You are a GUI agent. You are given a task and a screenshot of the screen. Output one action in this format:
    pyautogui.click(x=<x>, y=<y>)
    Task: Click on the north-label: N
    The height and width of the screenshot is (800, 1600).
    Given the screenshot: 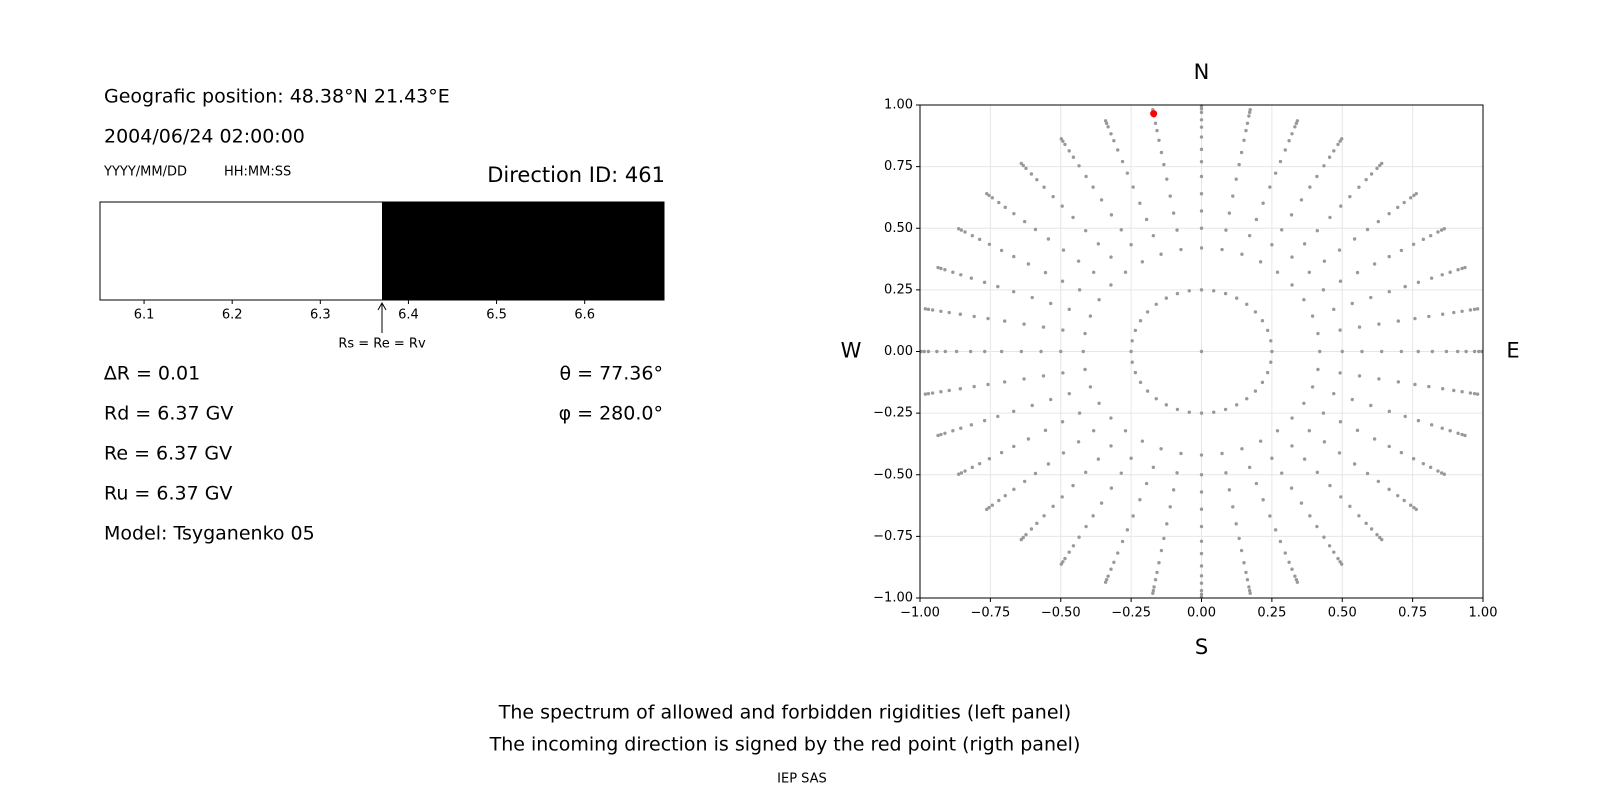 What is the action you would take?
    pyautogui.click(x=1202, y=72)
    